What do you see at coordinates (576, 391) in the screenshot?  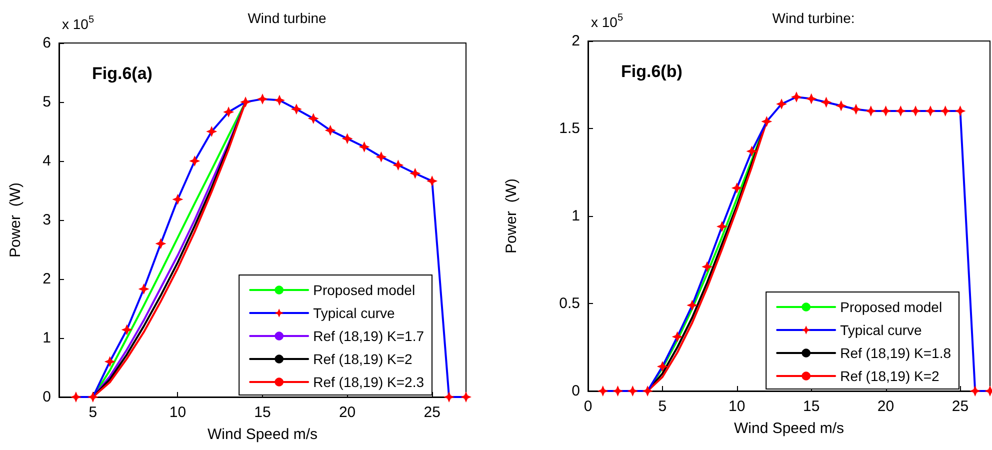 I see `y-tick-label: 0` at bounding box center [576, 391].